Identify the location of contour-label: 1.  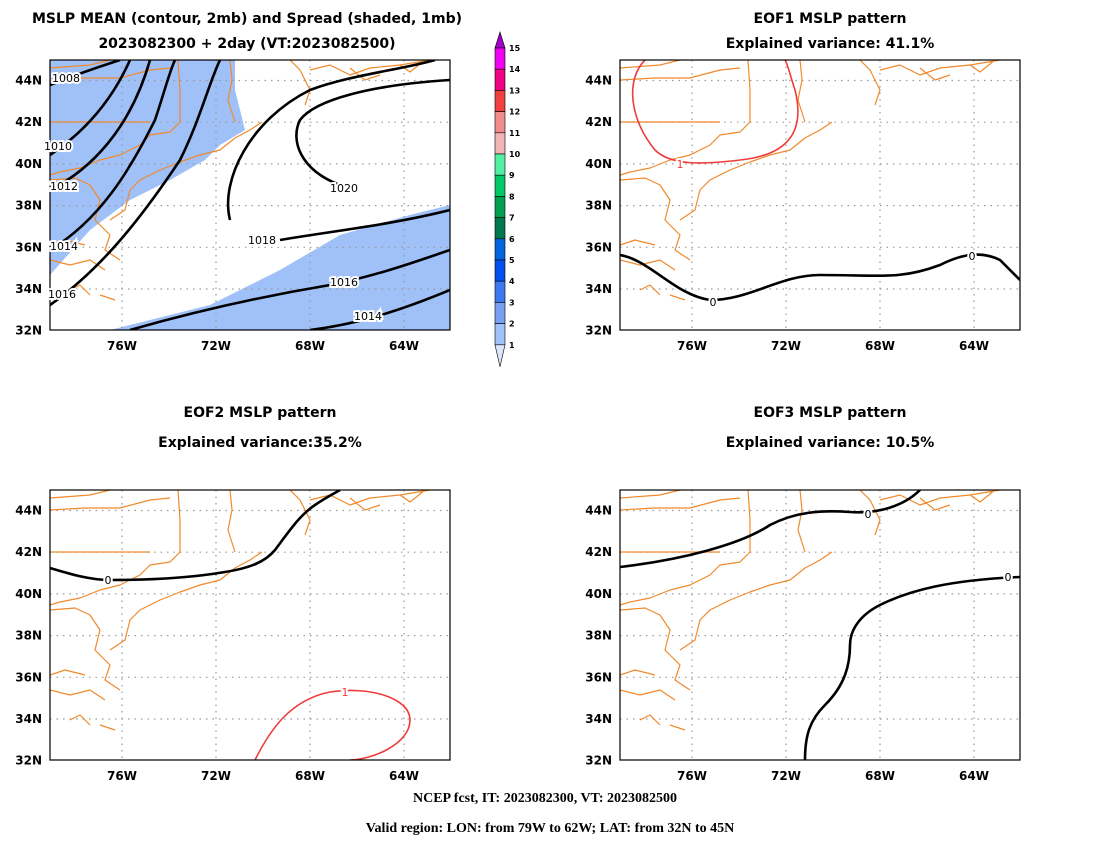
(345, 692).